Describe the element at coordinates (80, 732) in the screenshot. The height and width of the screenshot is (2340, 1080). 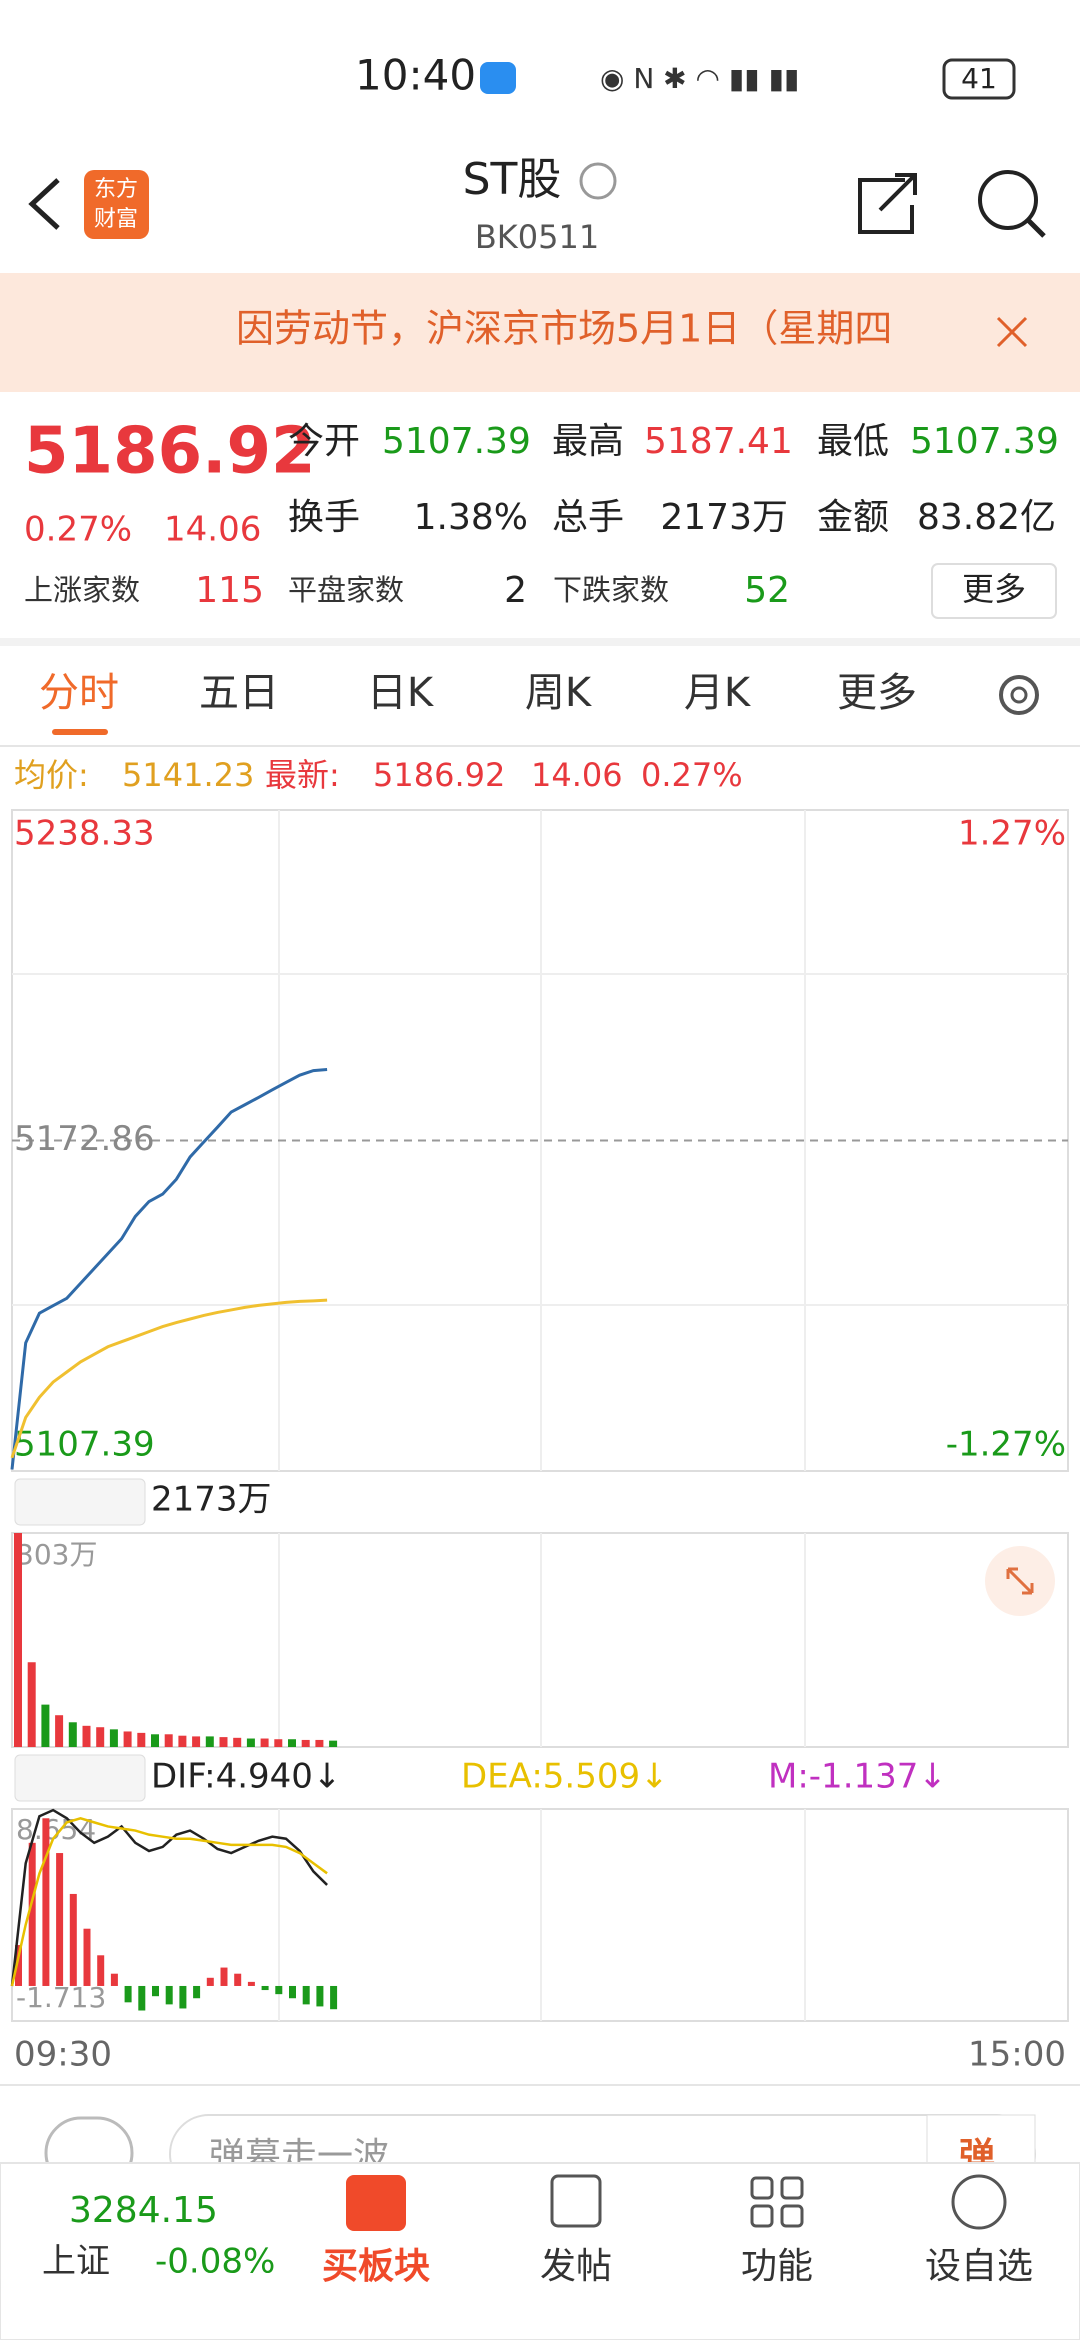
I see `tab-underline` at that location.